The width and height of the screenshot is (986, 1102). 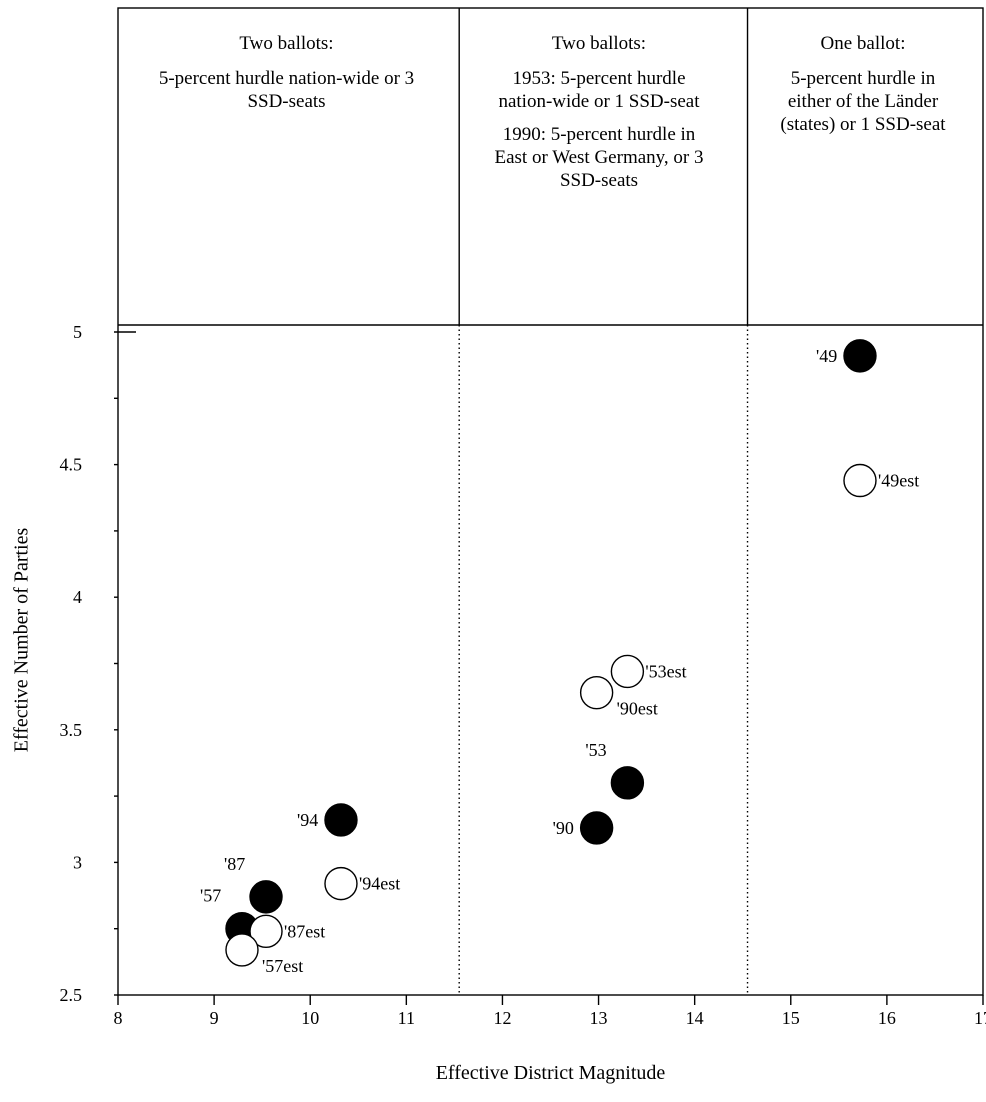 I want to click on x-tick-label: 9, so click(x=214, y=1018).